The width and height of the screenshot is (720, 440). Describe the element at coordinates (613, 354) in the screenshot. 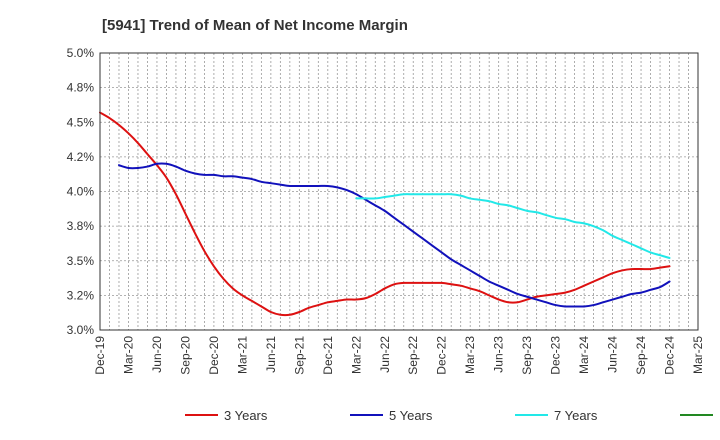

I see `x-tick-label: Jun-24` at that location.